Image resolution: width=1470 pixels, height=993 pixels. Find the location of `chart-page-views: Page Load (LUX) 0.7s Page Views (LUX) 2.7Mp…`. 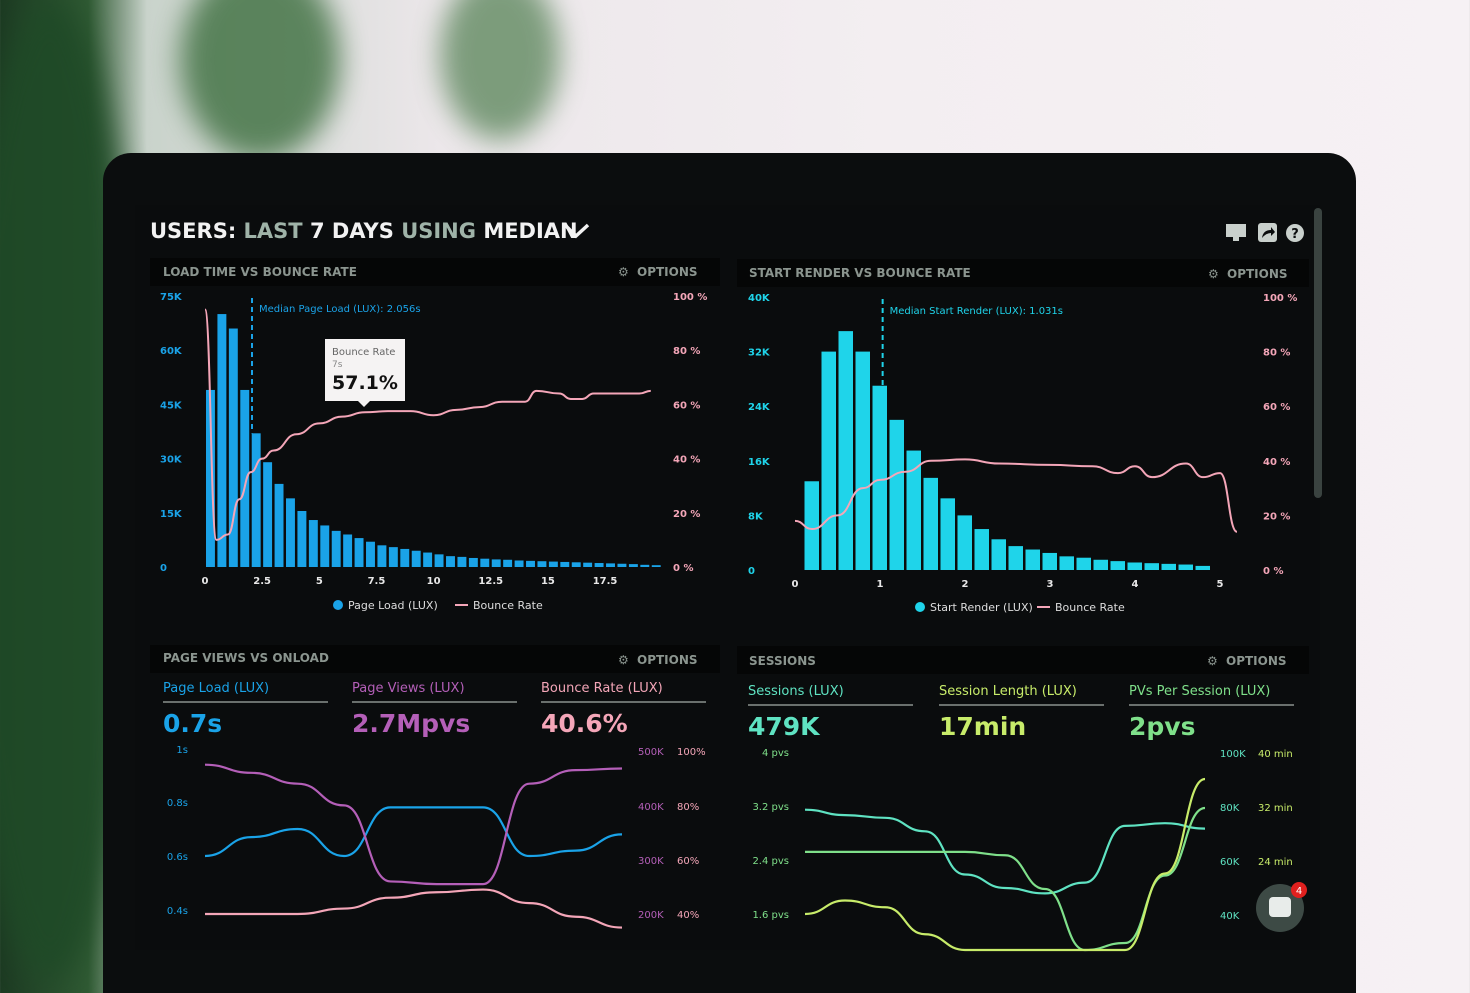

chart-page-views: Page Load (LUX) 0.7s Page Views (LUX) 2.7Mp… is located at coordinates (434, 805).